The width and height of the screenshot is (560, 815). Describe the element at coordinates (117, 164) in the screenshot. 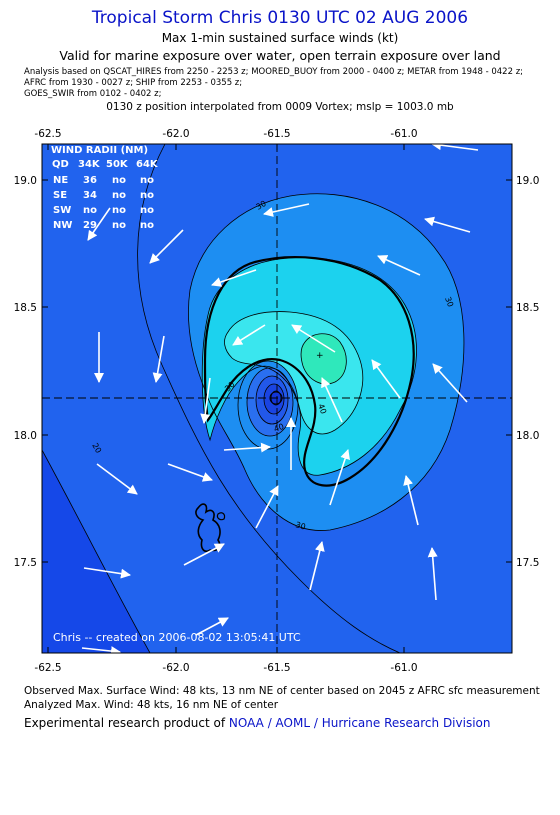

I see `wind-radii-header-50k: 50K` at that location.